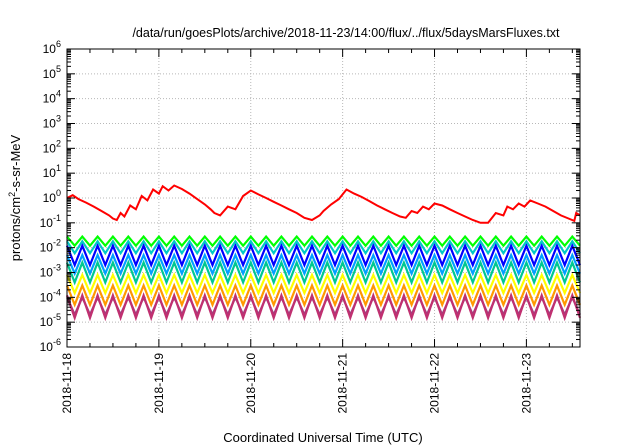 This screenshot has width=640, height=448. Describe the element at coordinates (15, 197) in the screenshot. I see `y-axis-label: protons/cm2-s-sr-MeV` at that location.